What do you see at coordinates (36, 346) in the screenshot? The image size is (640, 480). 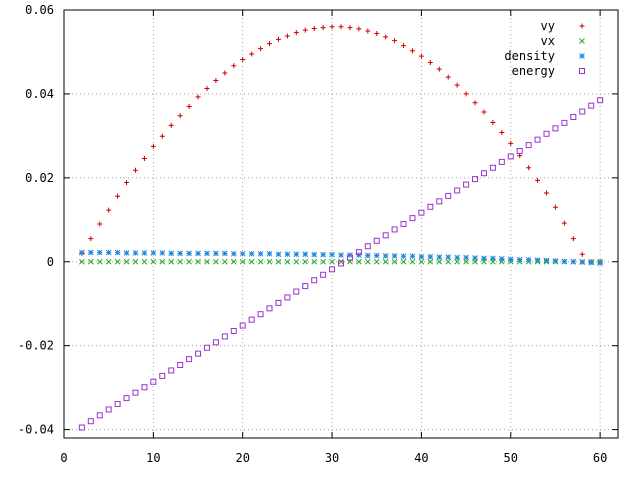 I see `y-tick-label: -0.02` at bounding box center [36, 346].